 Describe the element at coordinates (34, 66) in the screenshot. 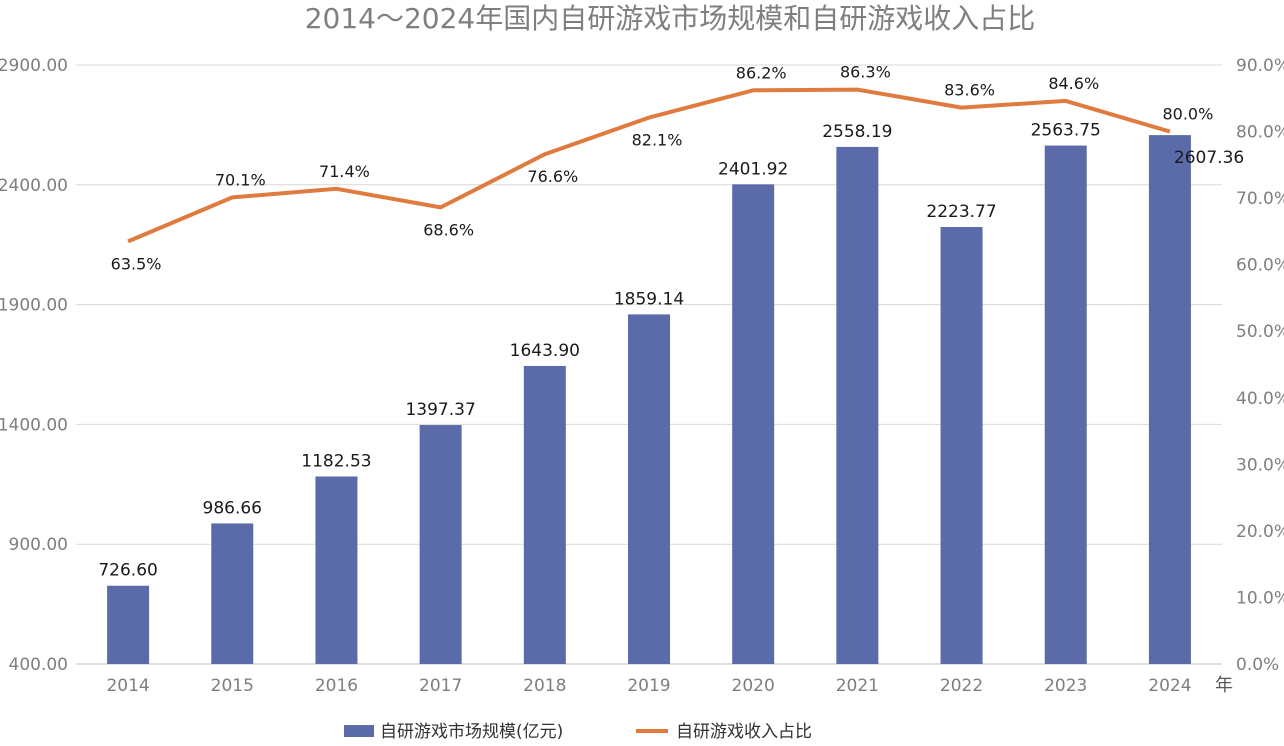

I see `left-axis-tick-label: 2900.00` at that location.